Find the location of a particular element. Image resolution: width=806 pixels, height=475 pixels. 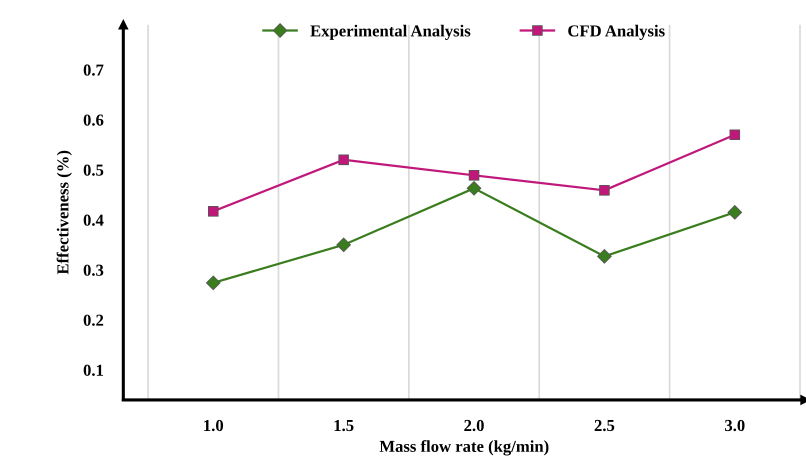

y-tick-label: 0.6 is located at coordinates (94, 120).